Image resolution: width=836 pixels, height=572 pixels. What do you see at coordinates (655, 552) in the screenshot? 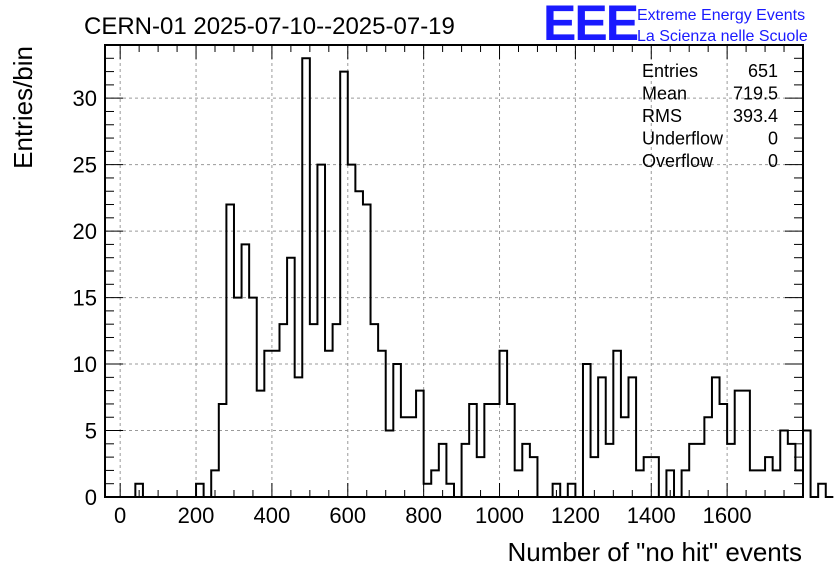
I see `x-axis-label: Number of "no hit" events` at bounding box center [655, 552].